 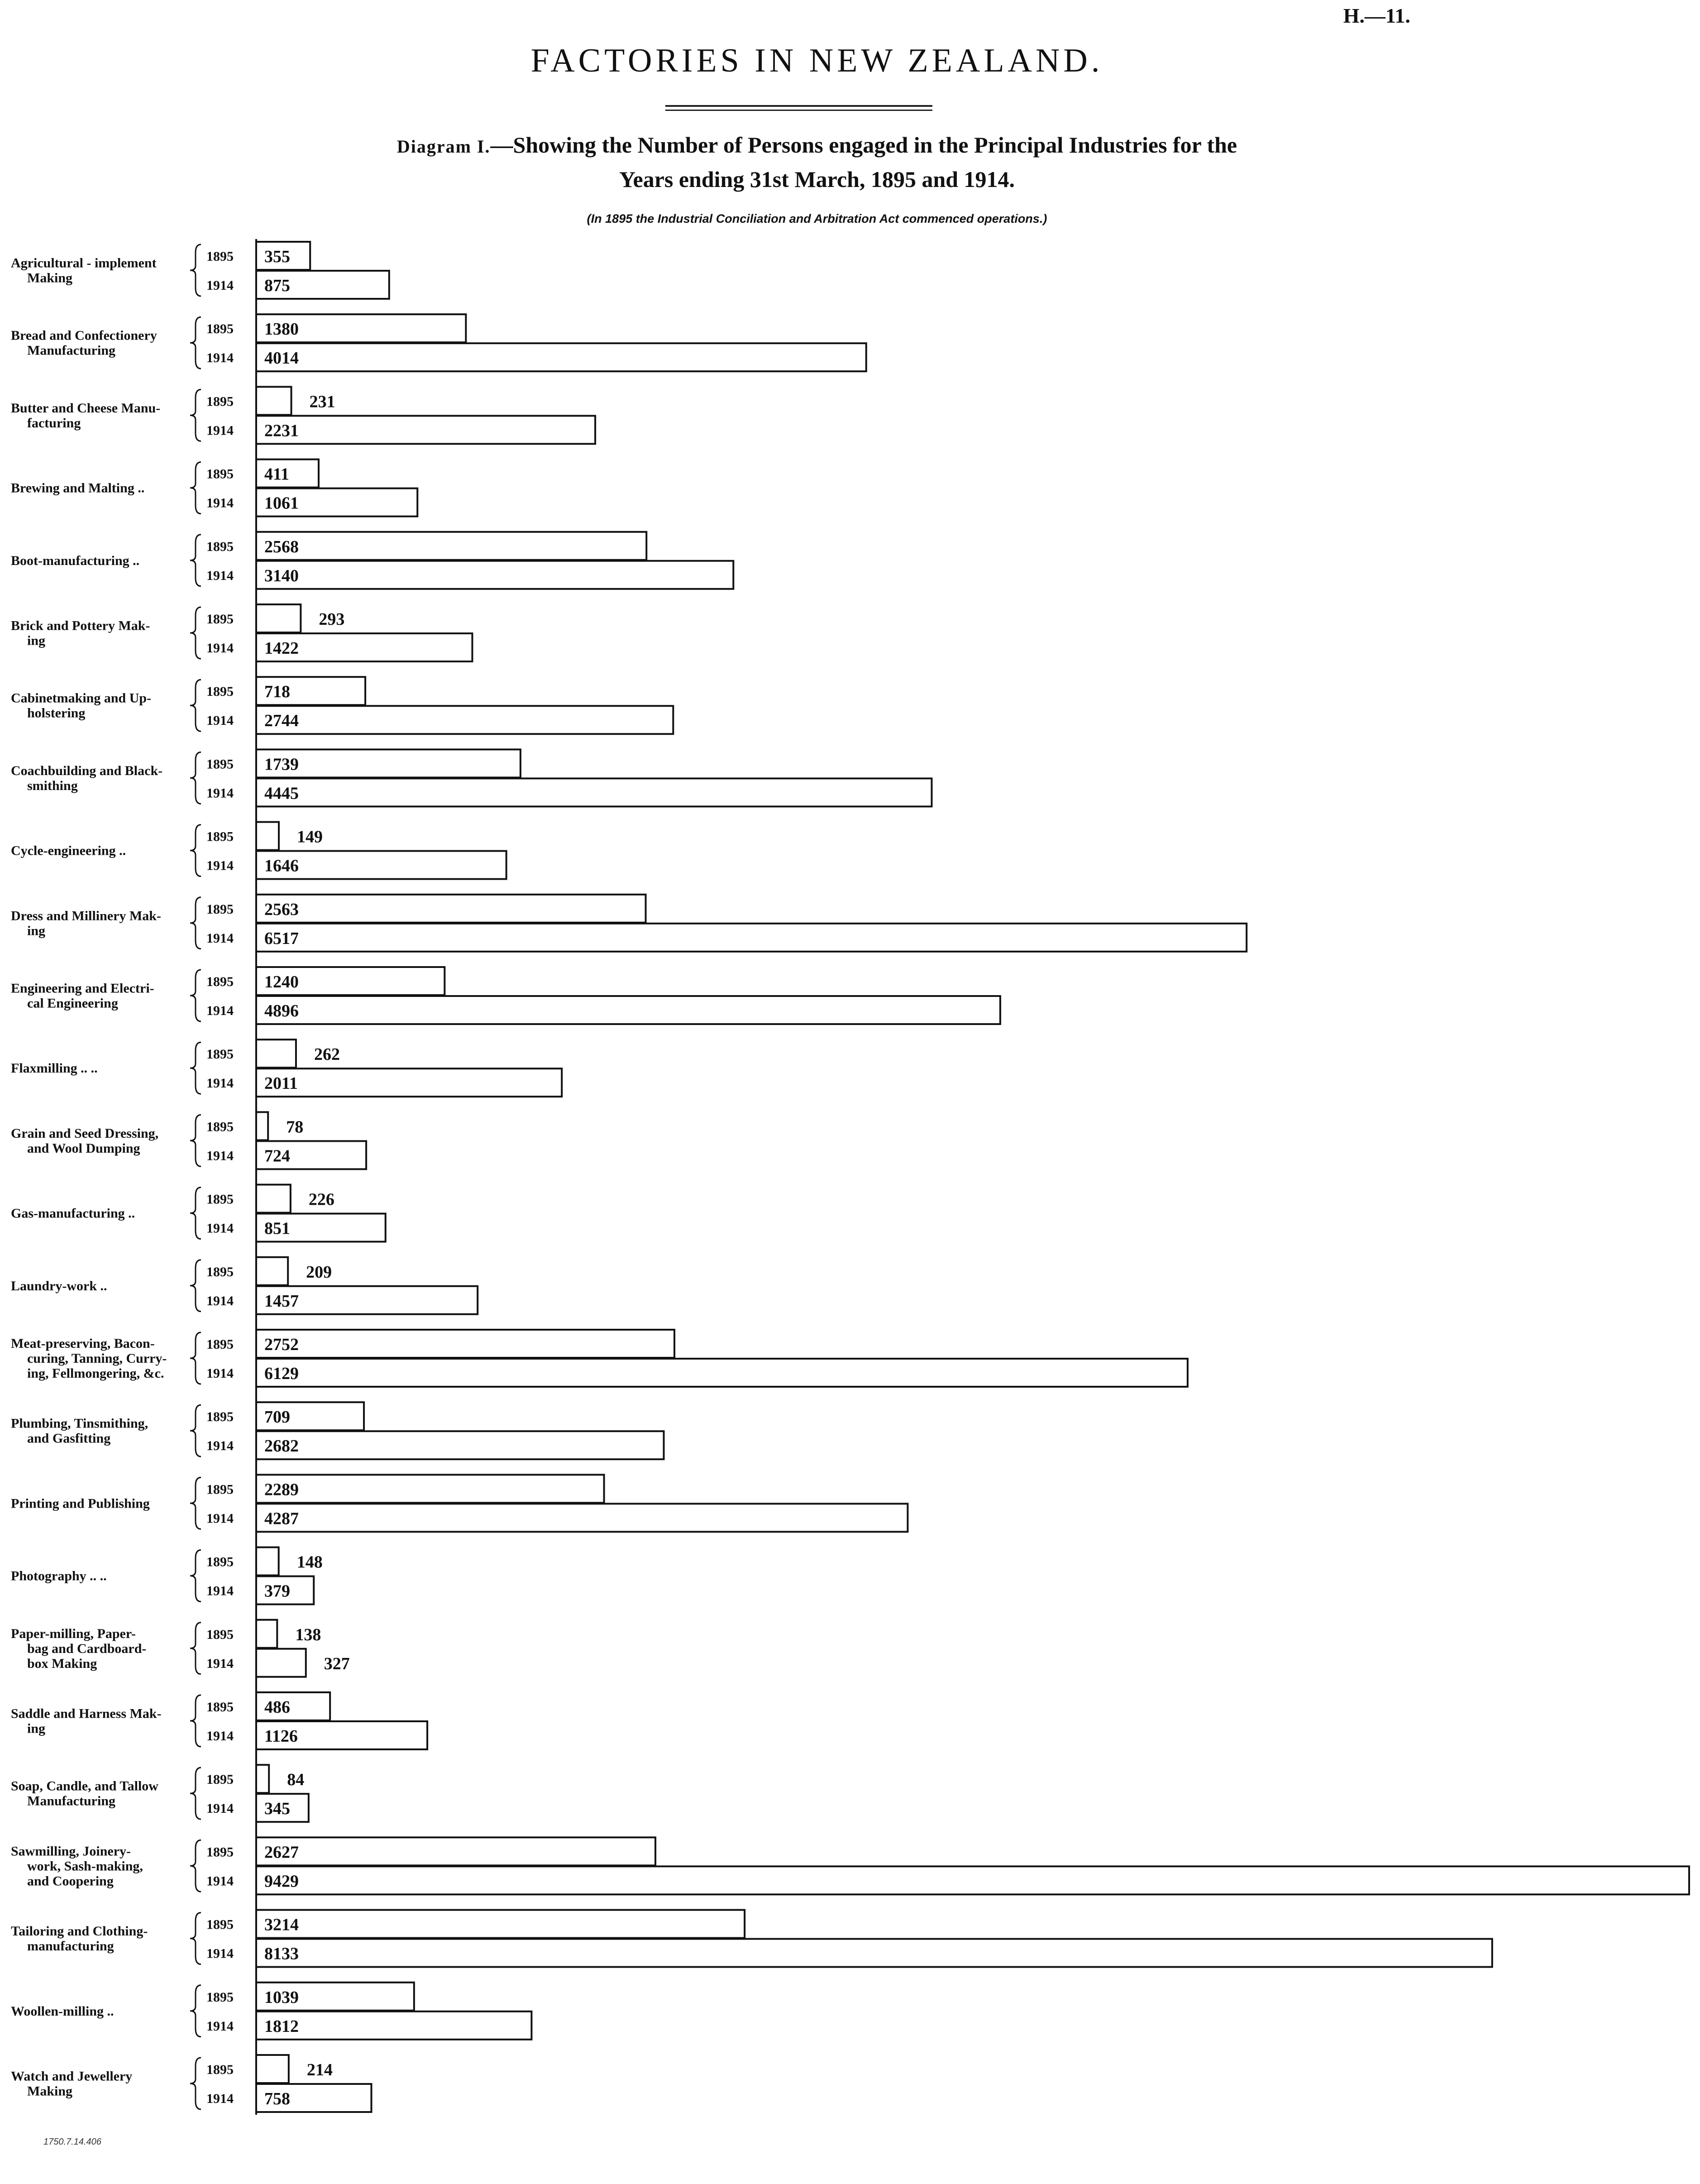 I want to click on category-label-line: Soap, Candle, and Tallow, so click(x=84, y=1787).